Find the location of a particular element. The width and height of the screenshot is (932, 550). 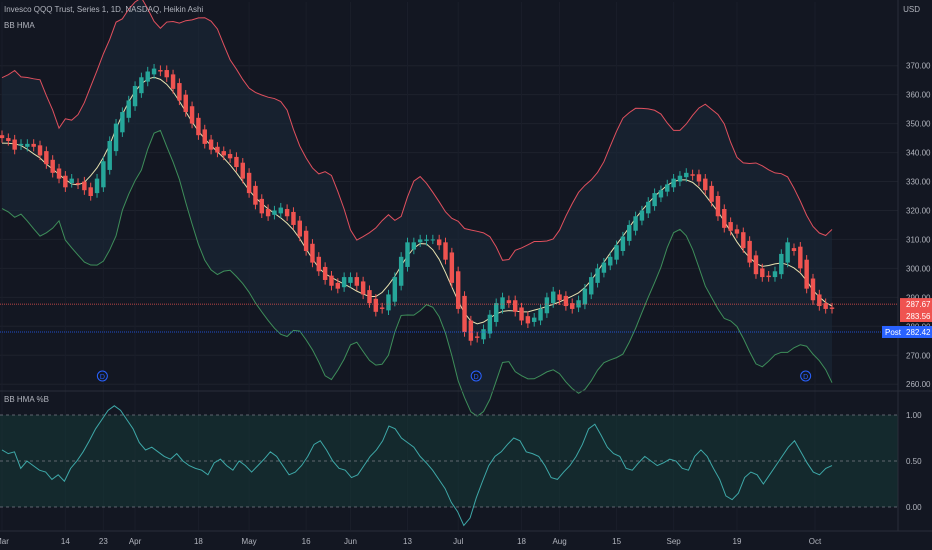

y-tick-label: 320.00 is located at coordinates (918, 210).